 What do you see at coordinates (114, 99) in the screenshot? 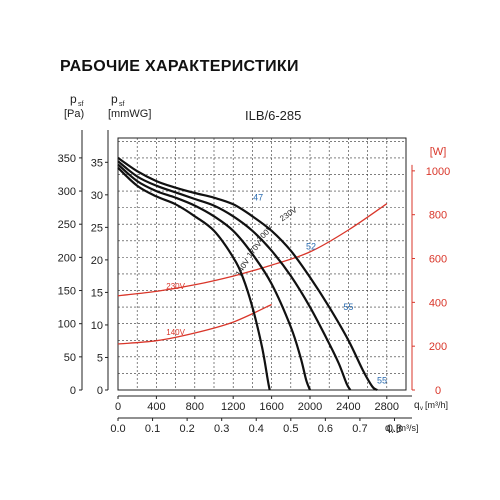
I see `mmwg-axis-title: p` at bounding box center [114, 99].